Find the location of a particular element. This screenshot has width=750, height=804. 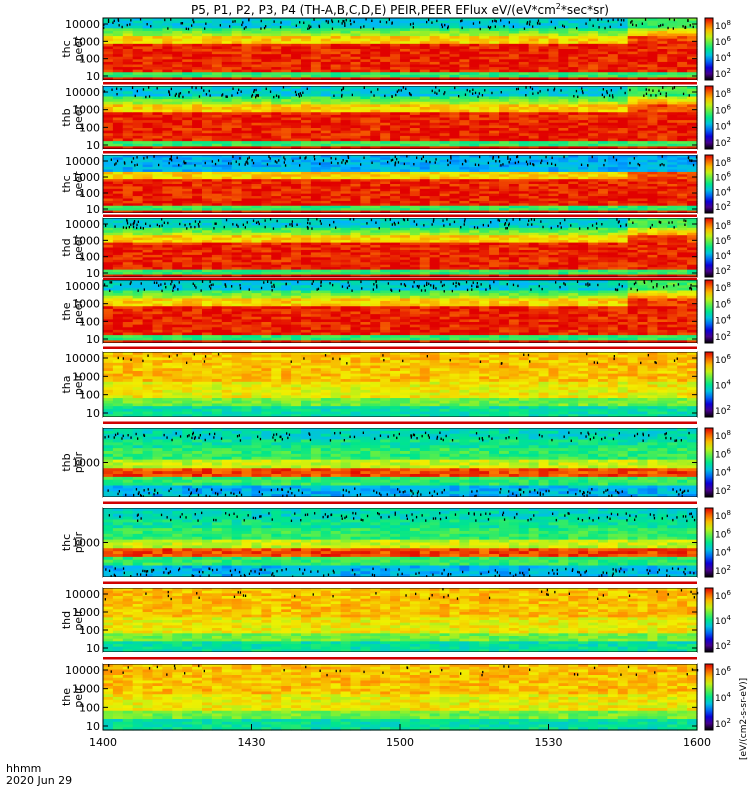

x-tick-label: 1400 is located at coordinates (103, 742).